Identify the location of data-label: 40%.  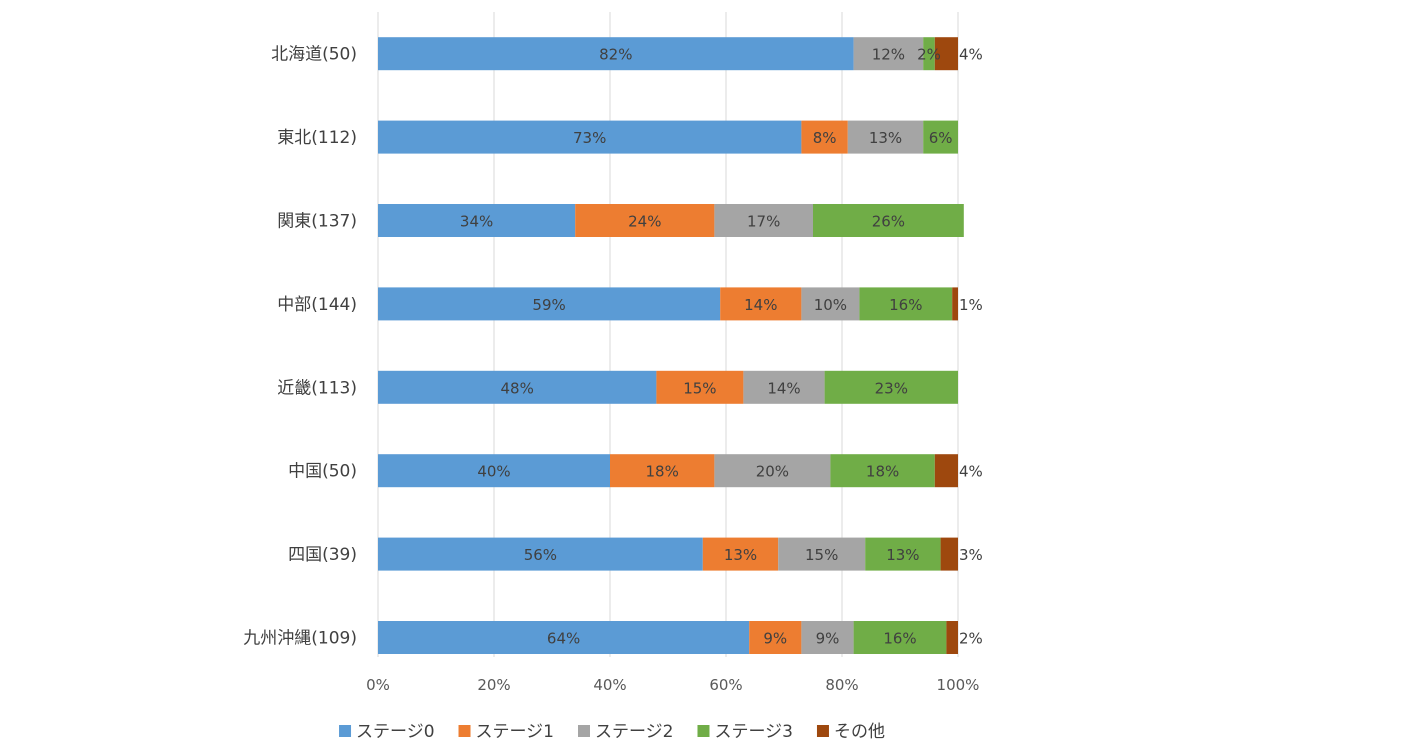
(493, 472).